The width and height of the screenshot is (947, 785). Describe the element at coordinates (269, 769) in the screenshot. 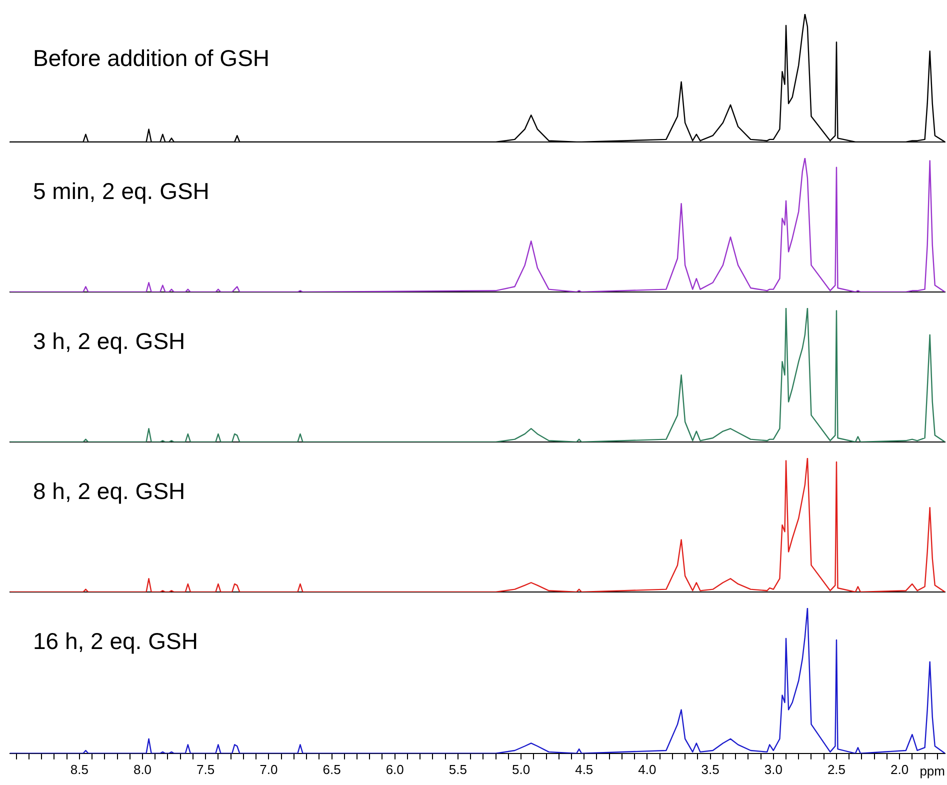

I see `x-tick-label: 7.0` at that location.